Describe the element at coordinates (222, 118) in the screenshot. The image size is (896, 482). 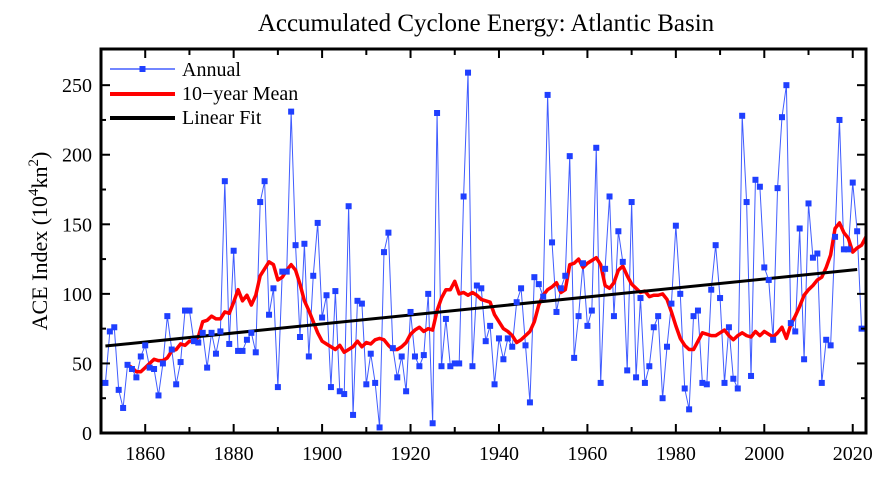
I see `legend-fit-label: Linear Fit` at that location.